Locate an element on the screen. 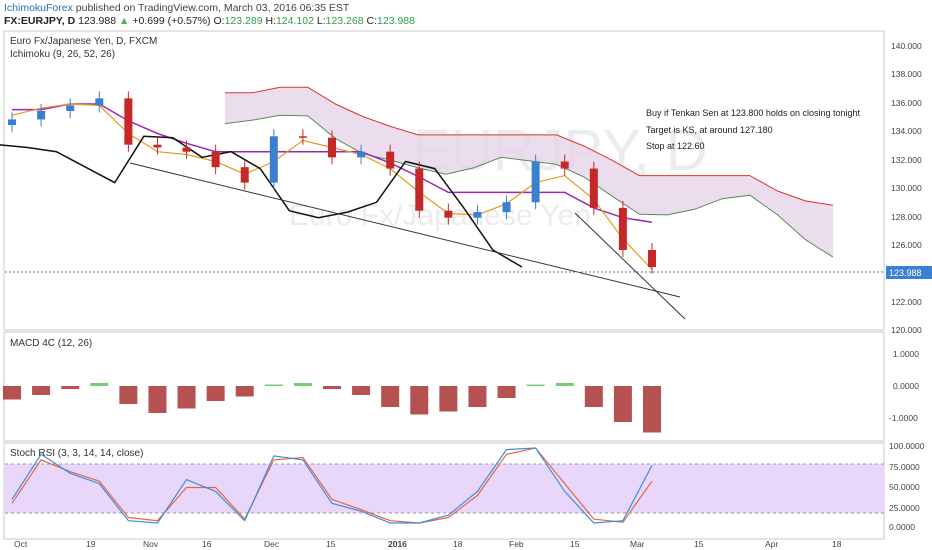  price-tick: 138.000 is located at coordinates (906, 74).